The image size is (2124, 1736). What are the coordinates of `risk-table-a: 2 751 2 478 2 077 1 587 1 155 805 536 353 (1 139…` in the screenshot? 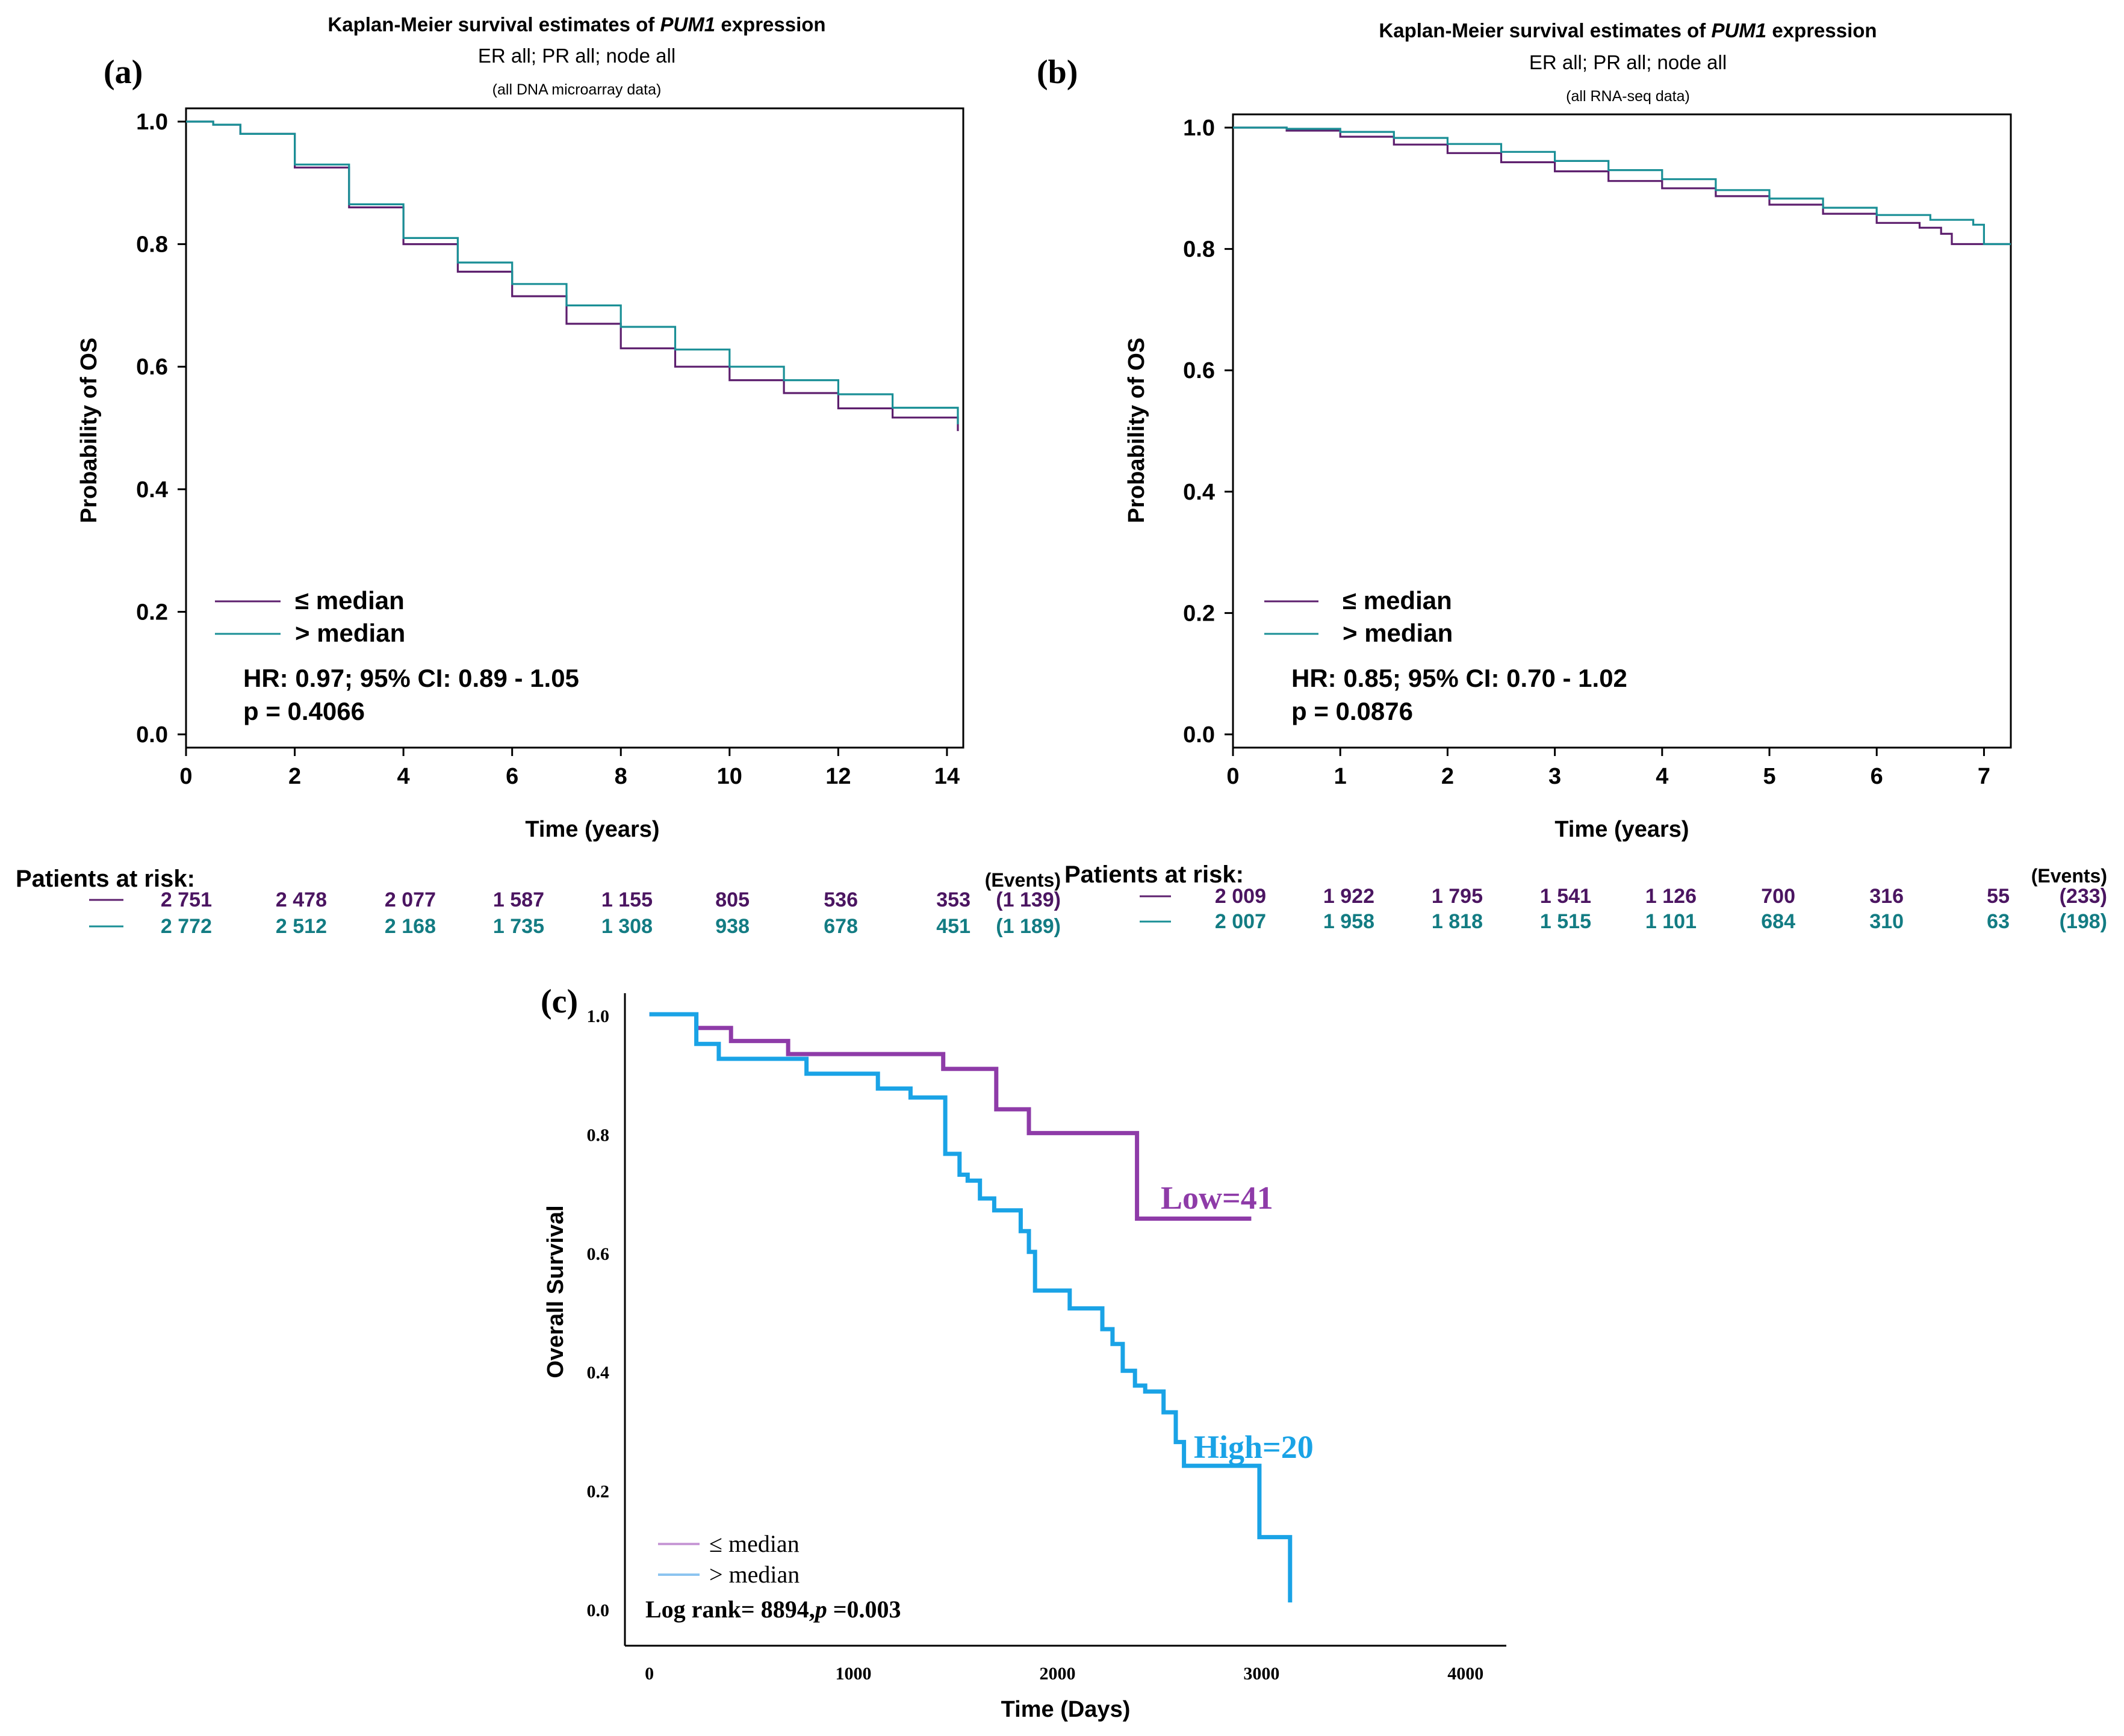 It's located at (575, 913).